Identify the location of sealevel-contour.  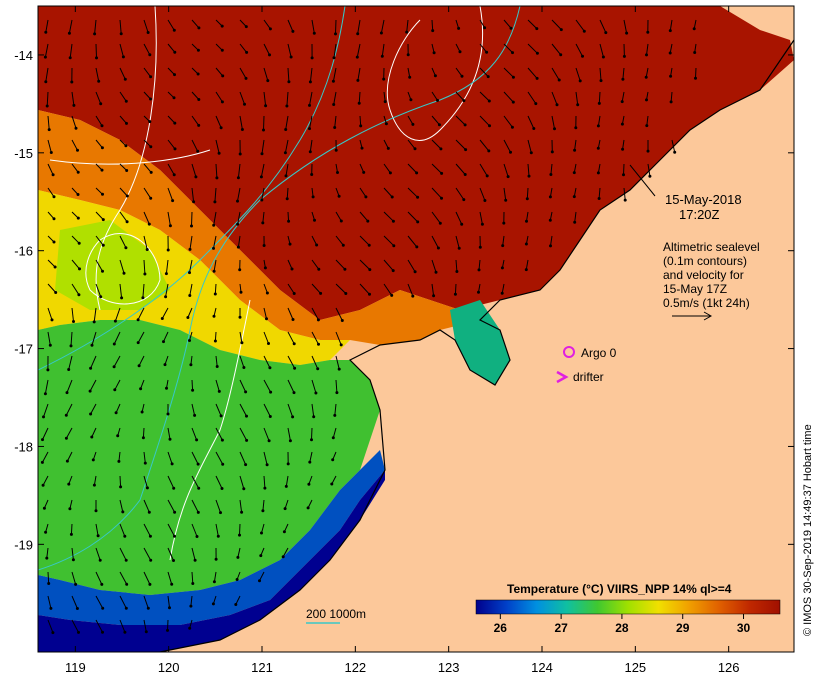
(126, 158).